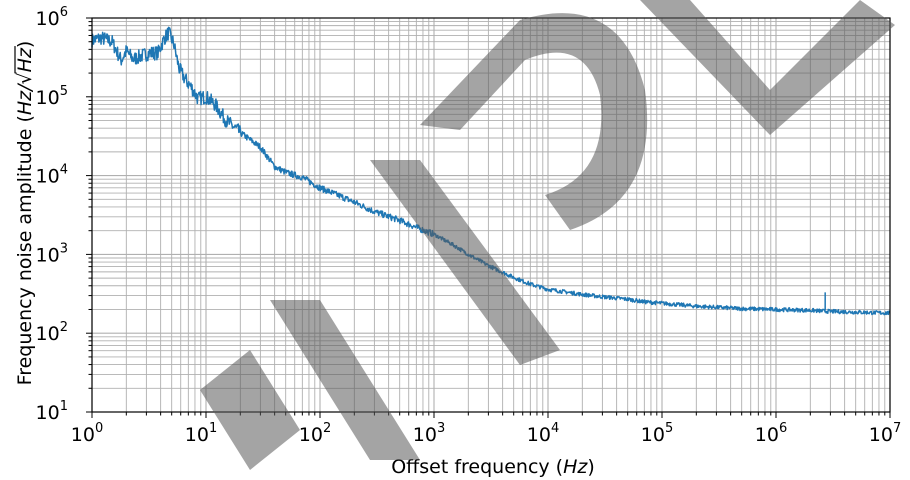  What do you see at coordinates (657, 433) in the screenshot?
I see `x-tick-label: 10⁵` at bounding box center [657, 433].